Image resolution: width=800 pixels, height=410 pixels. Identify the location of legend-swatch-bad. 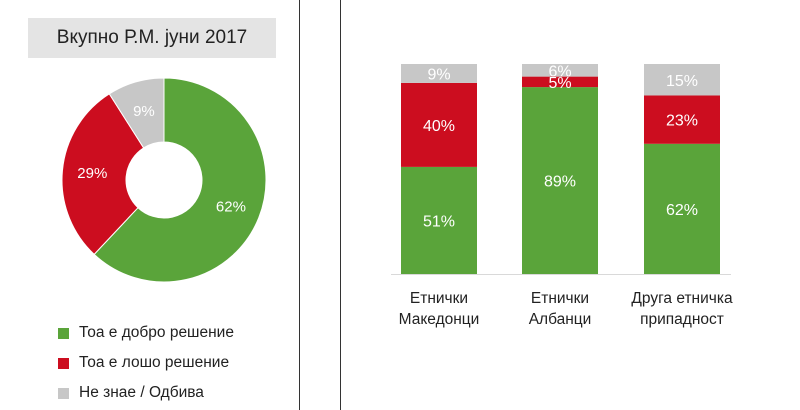
(63, 363).